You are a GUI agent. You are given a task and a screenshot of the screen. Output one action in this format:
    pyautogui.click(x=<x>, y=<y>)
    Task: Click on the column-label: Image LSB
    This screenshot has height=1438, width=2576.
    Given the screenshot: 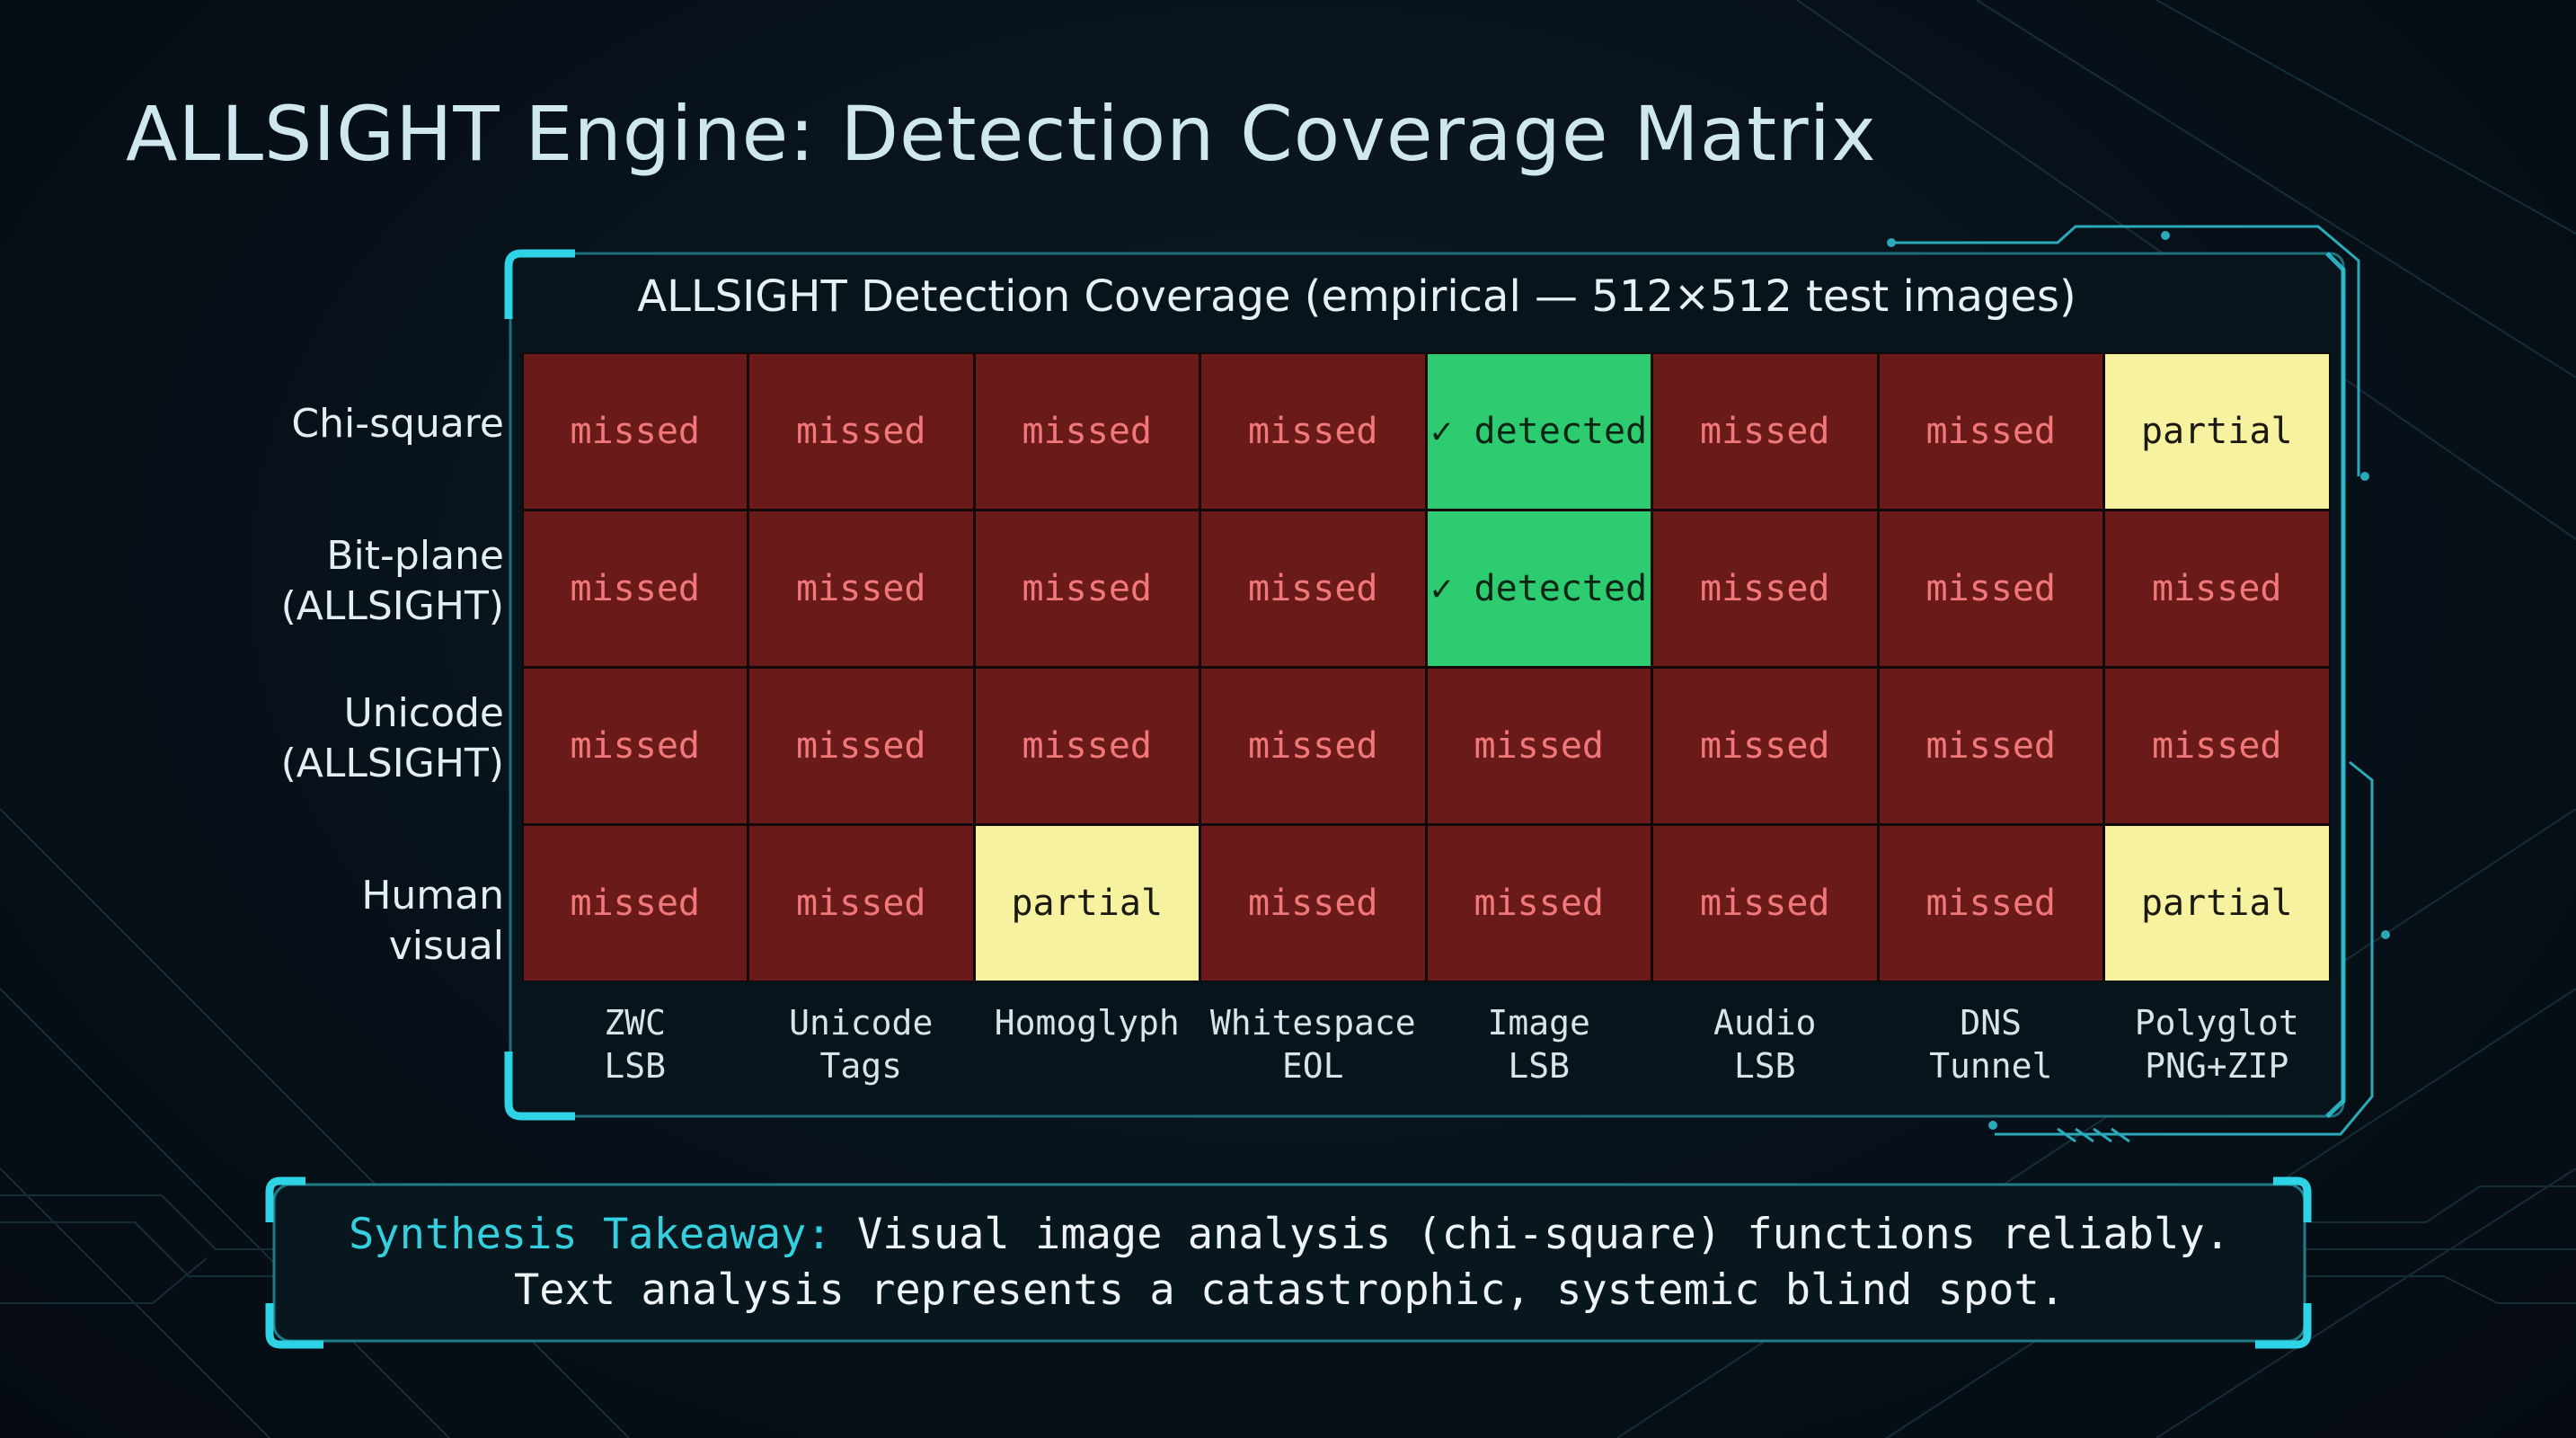 What is the action you would take?
    pyautogui.click(x=1538, y=1044)
    